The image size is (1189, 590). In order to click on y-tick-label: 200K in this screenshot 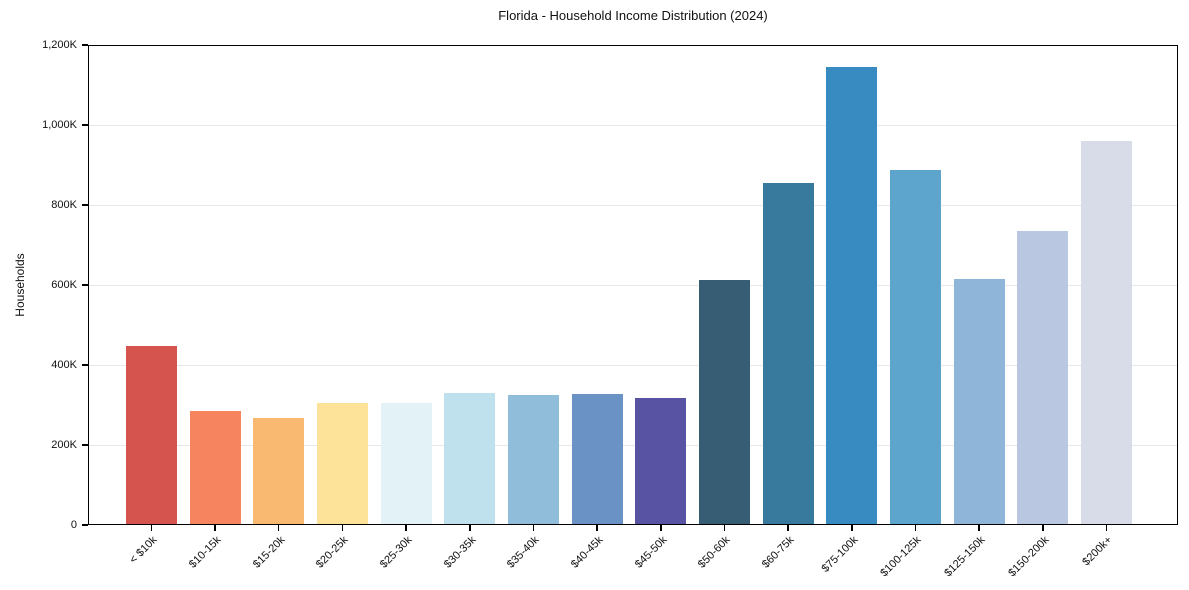, I will do `click(64, 445)`.